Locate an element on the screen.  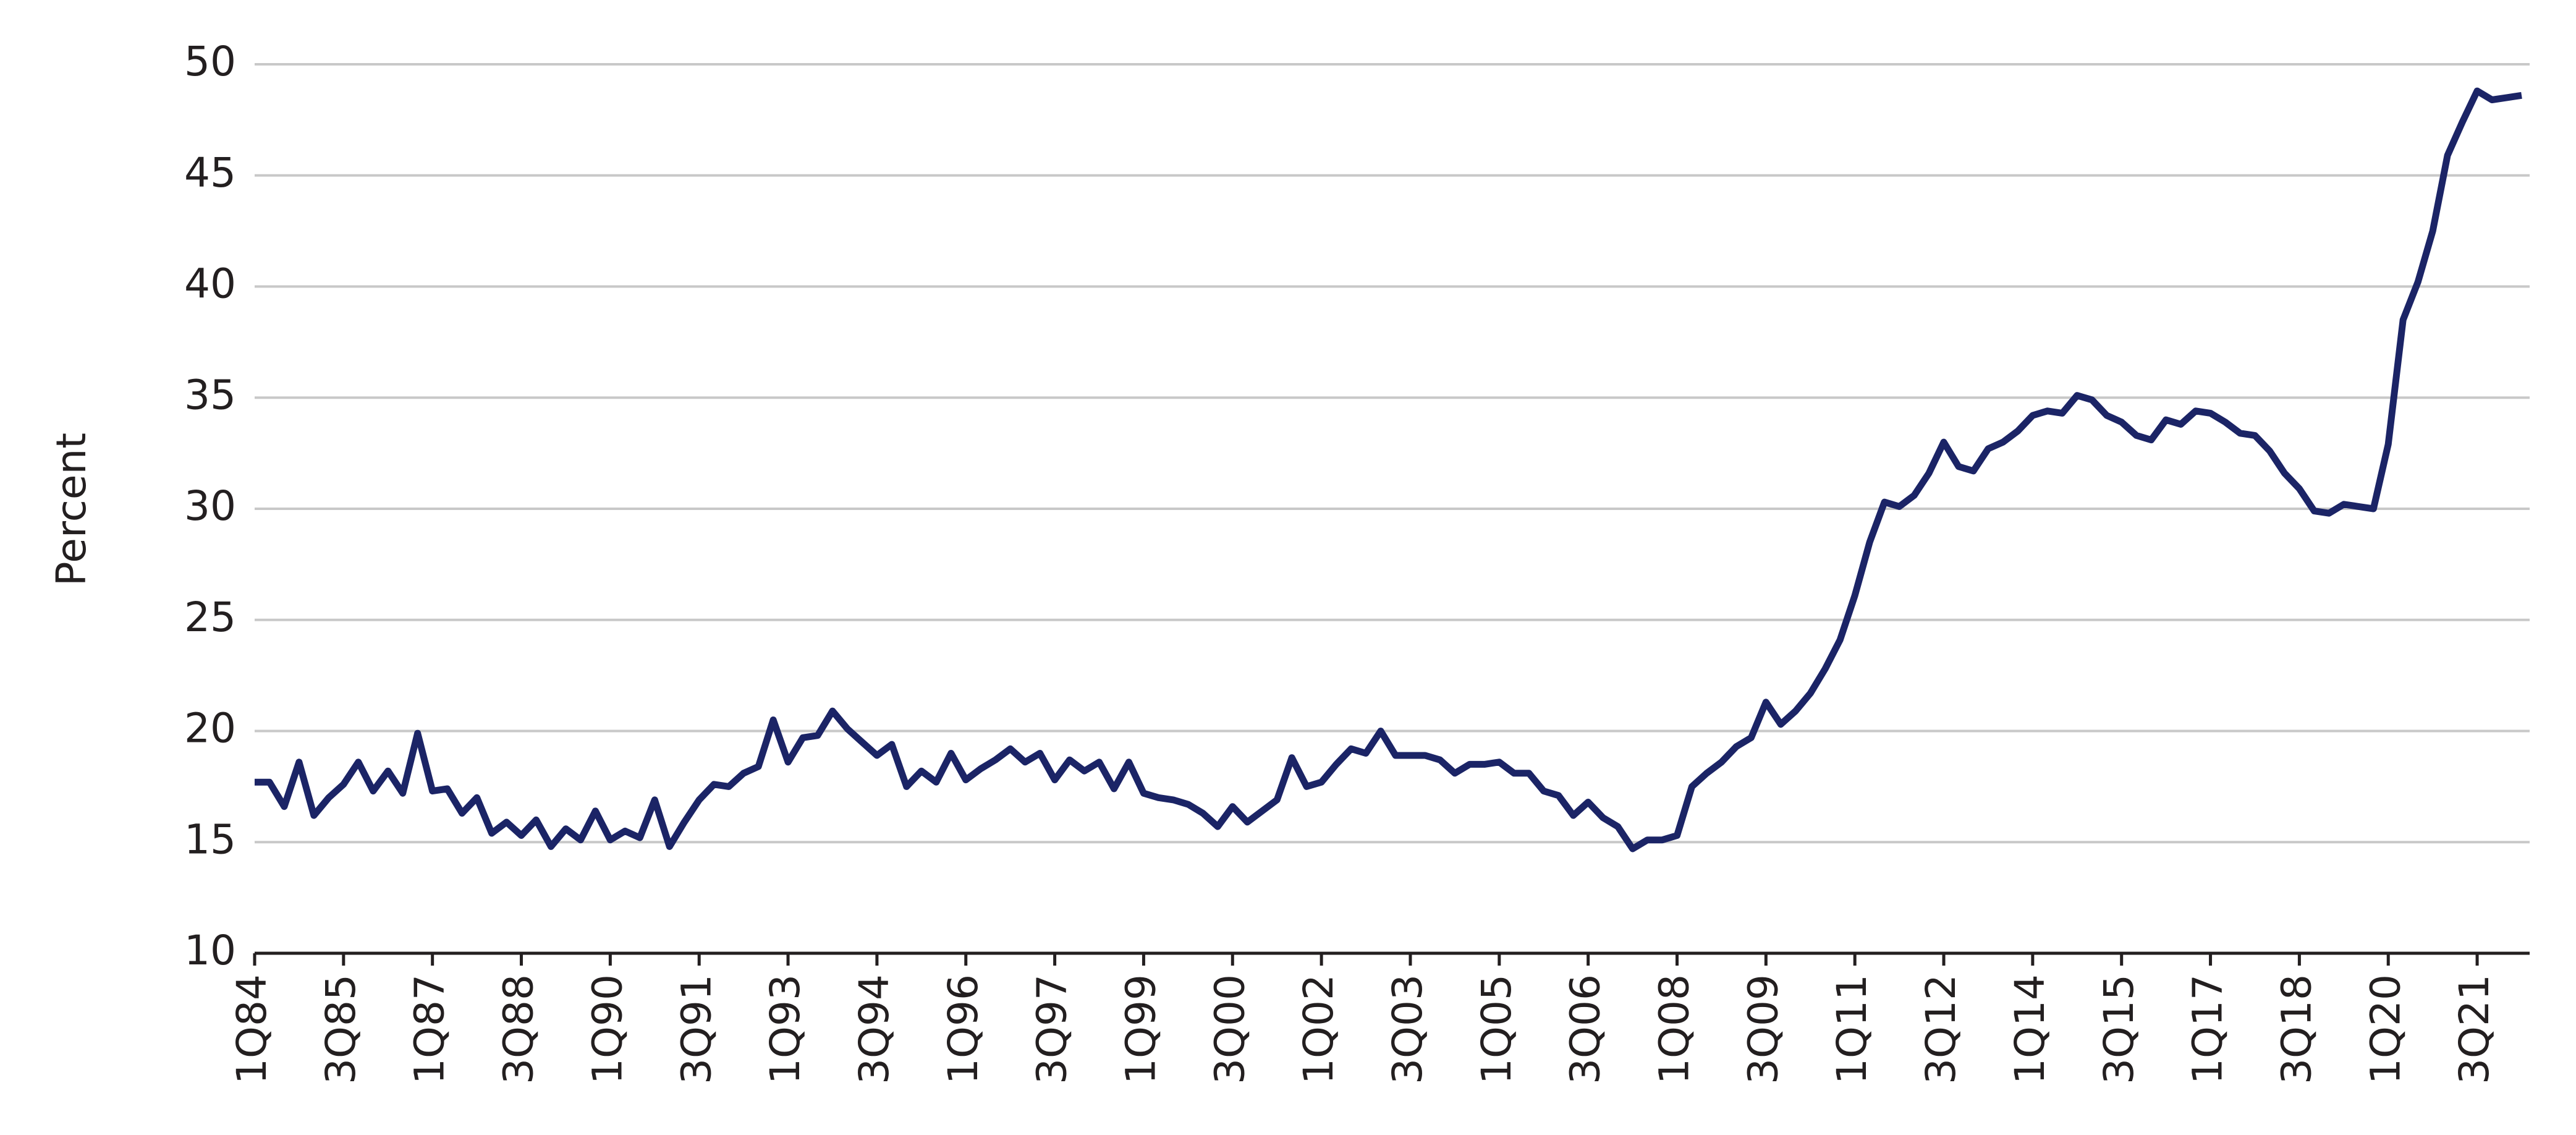
x-tick-label: 1Q93 is located at coordinates (785, 1029).